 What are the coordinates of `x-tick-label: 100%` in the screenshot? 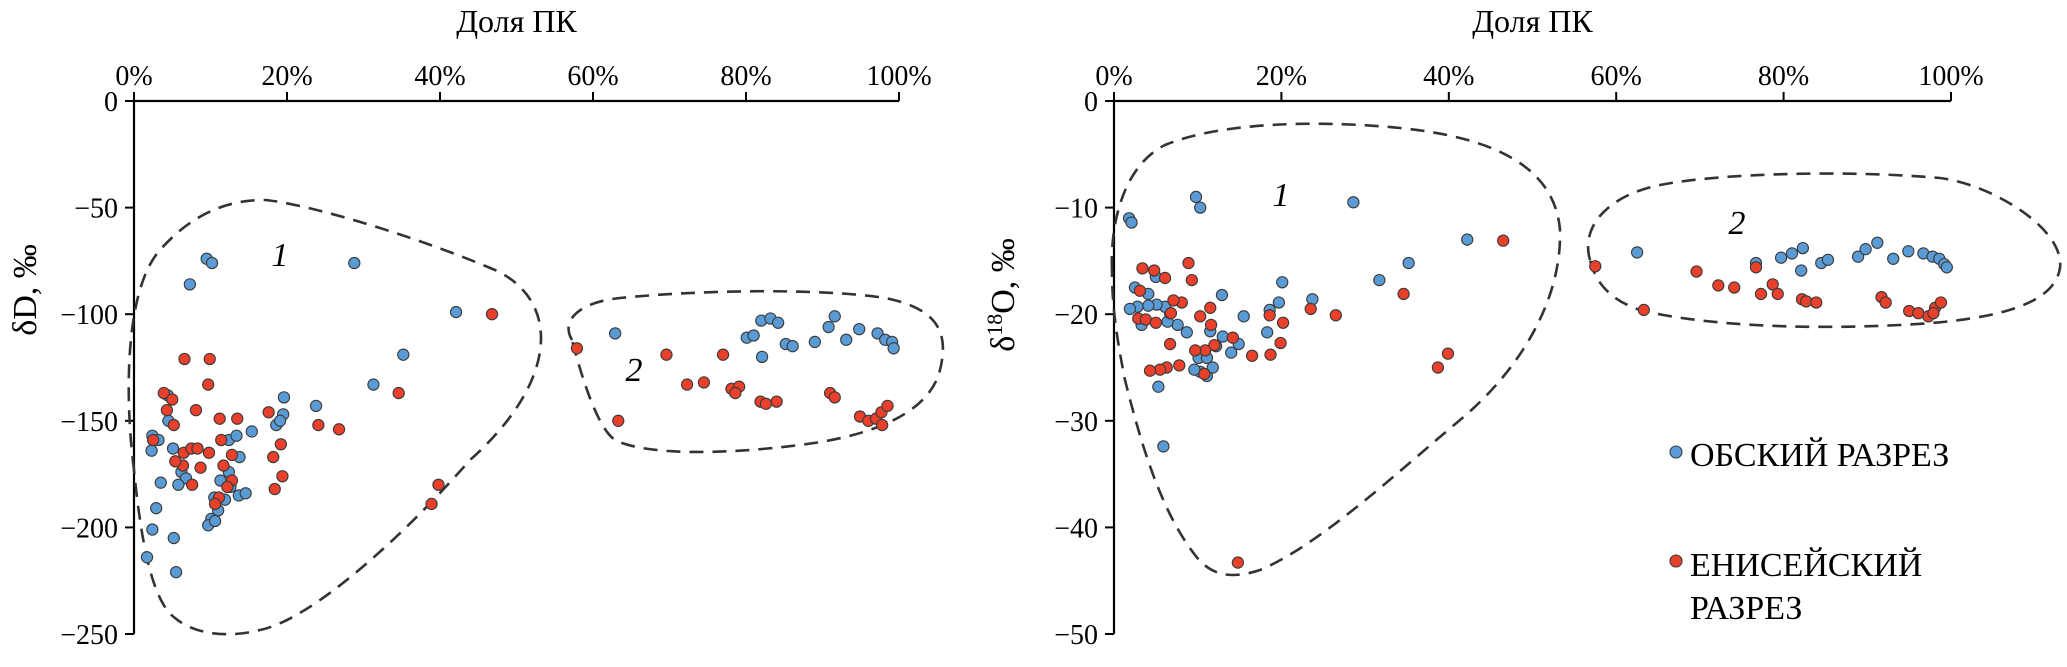 It's located at (1950, 76).